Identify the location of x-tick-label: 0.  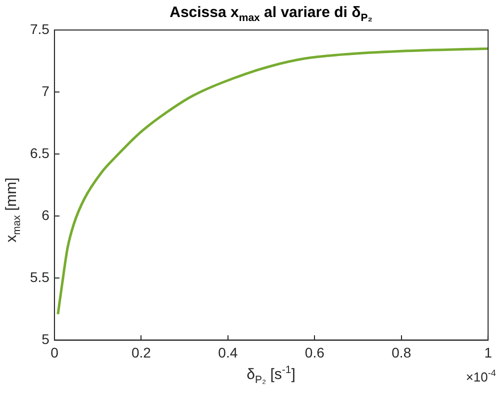
(54, 352).